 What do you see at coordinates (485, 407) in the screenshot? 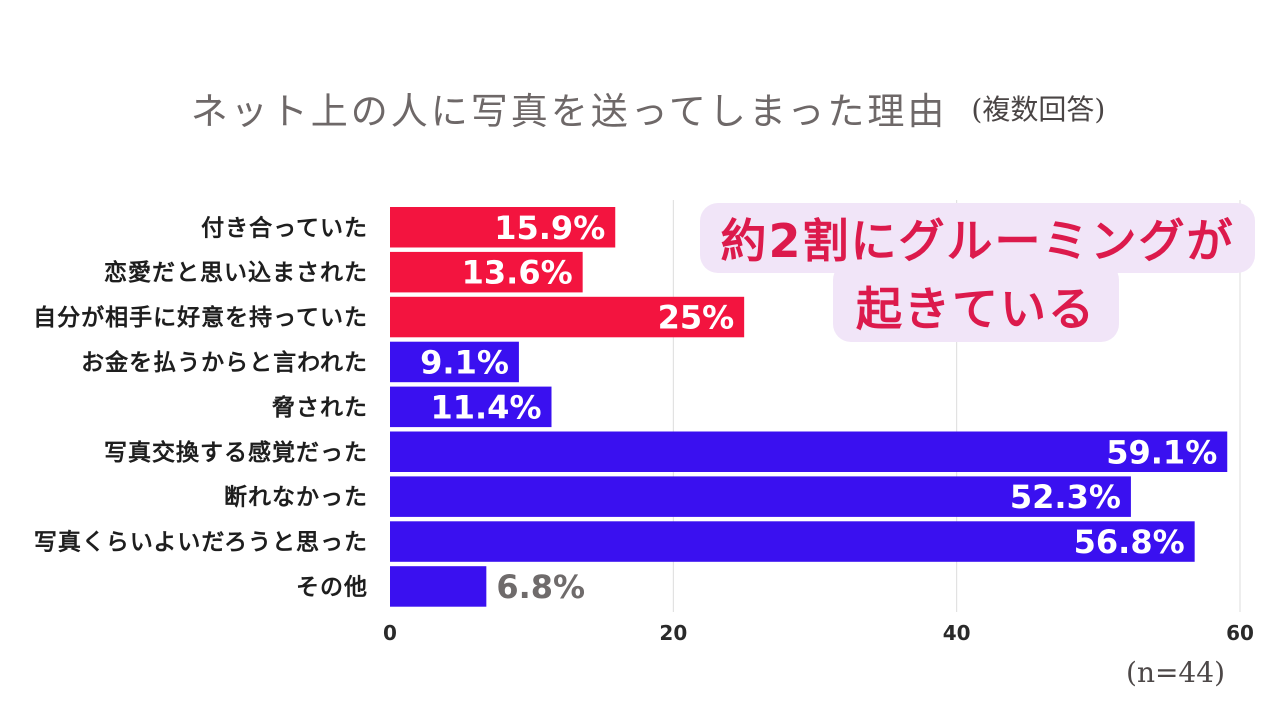
I see `value-label-5: 11.4%` at bounding box center [485, 407].